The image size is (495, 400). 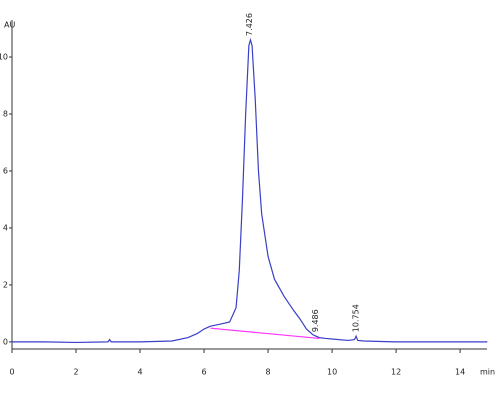 I want to click on integration-baseline, so click(x=265, y=333).